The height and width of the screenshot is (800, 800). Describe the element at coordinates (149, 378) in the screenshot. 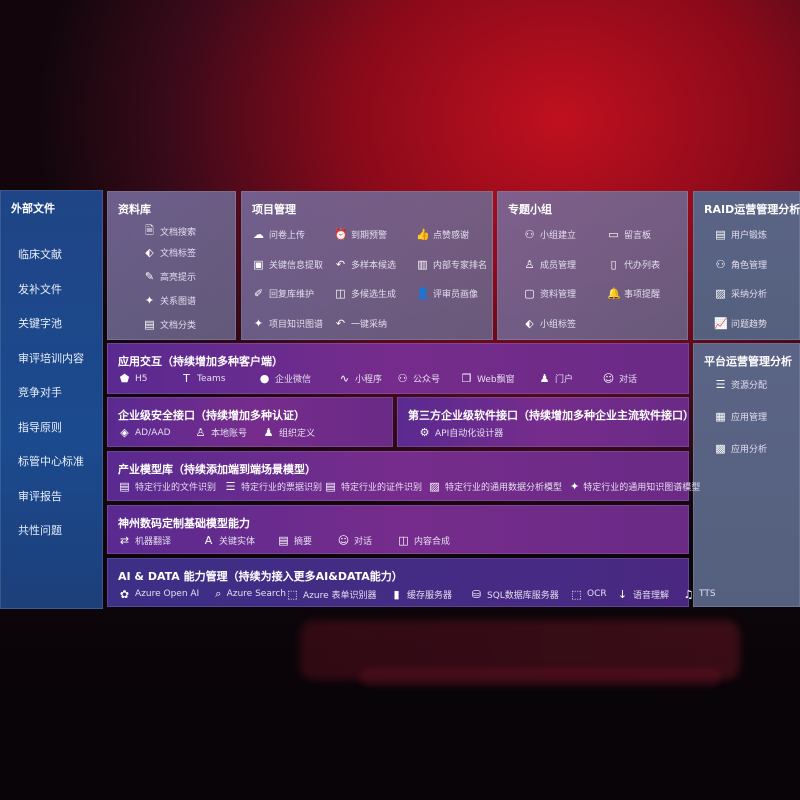

I see `feature-item-html5: ⬟ H5` at that location.